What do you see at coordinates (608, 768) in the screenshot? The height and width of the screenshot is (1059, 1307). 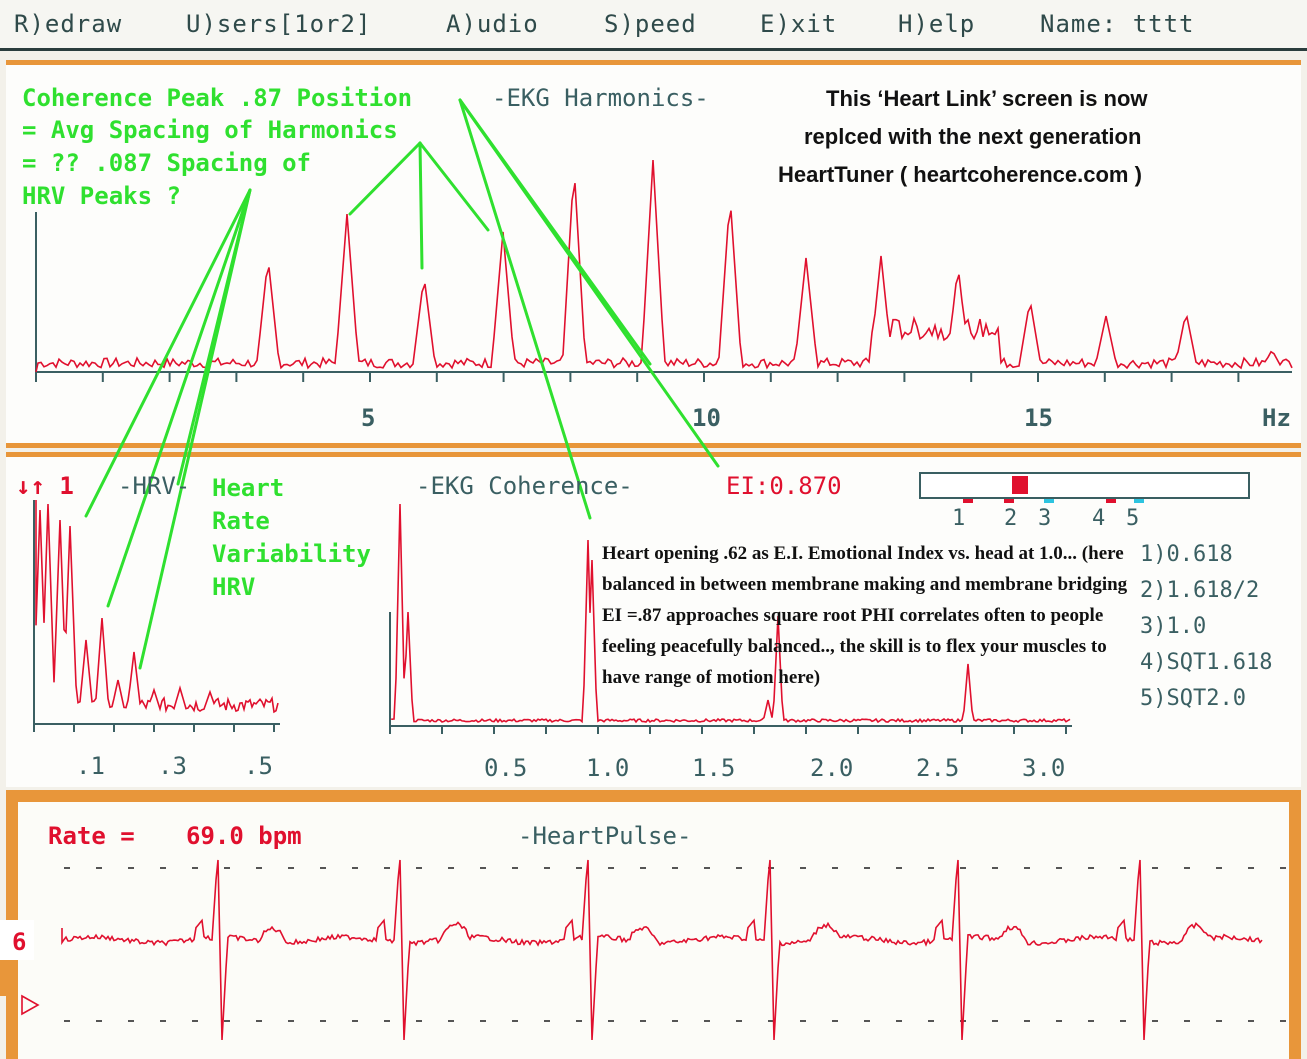 I see `coherence-tick-label: 1.0` at bounding box center [608, 768].